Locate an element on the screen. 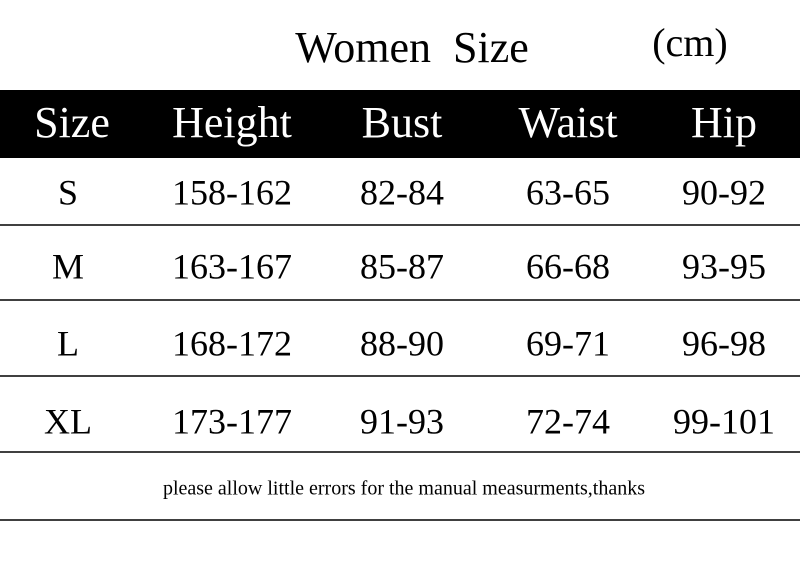  unit: (cm) is located at coordinates (690, 42).